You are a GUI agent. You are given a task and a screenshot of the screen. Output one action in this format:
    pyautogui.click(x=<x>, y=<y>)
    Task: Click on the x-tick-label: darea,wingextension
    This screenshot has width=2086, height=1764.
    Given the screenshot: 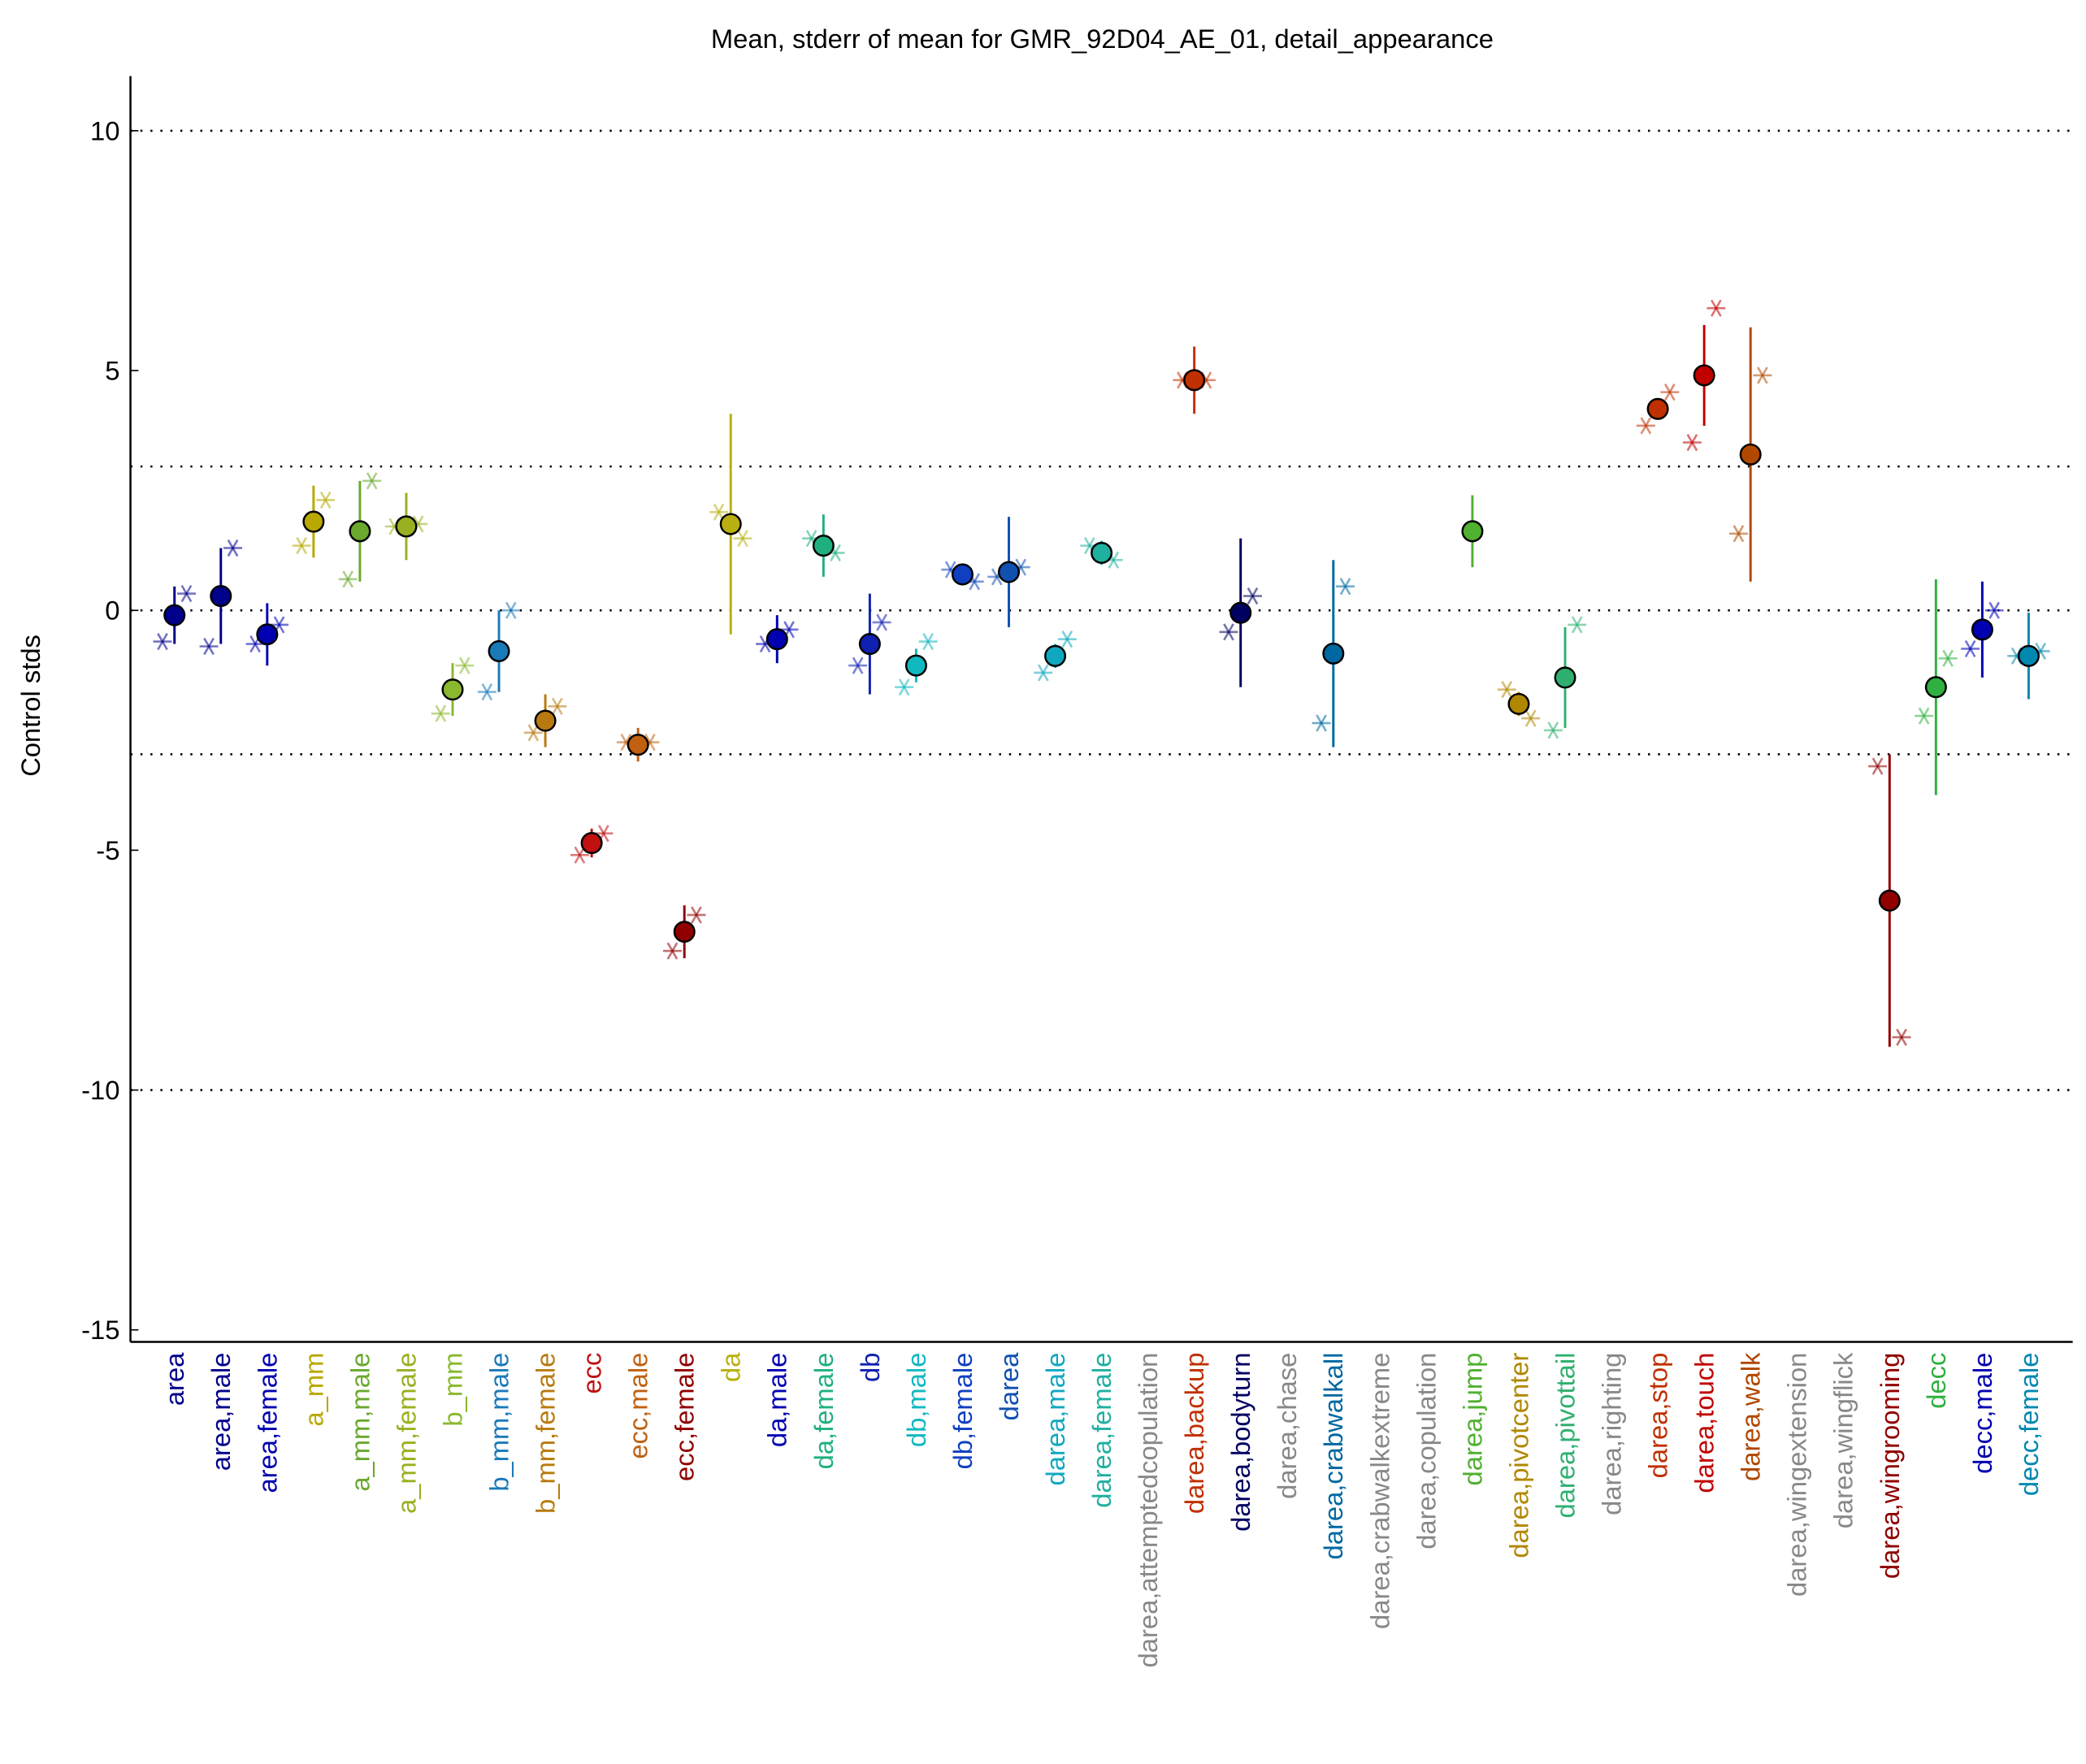 What is the action you would take?
    pyautogui.click(x=1797, y=1475)
    